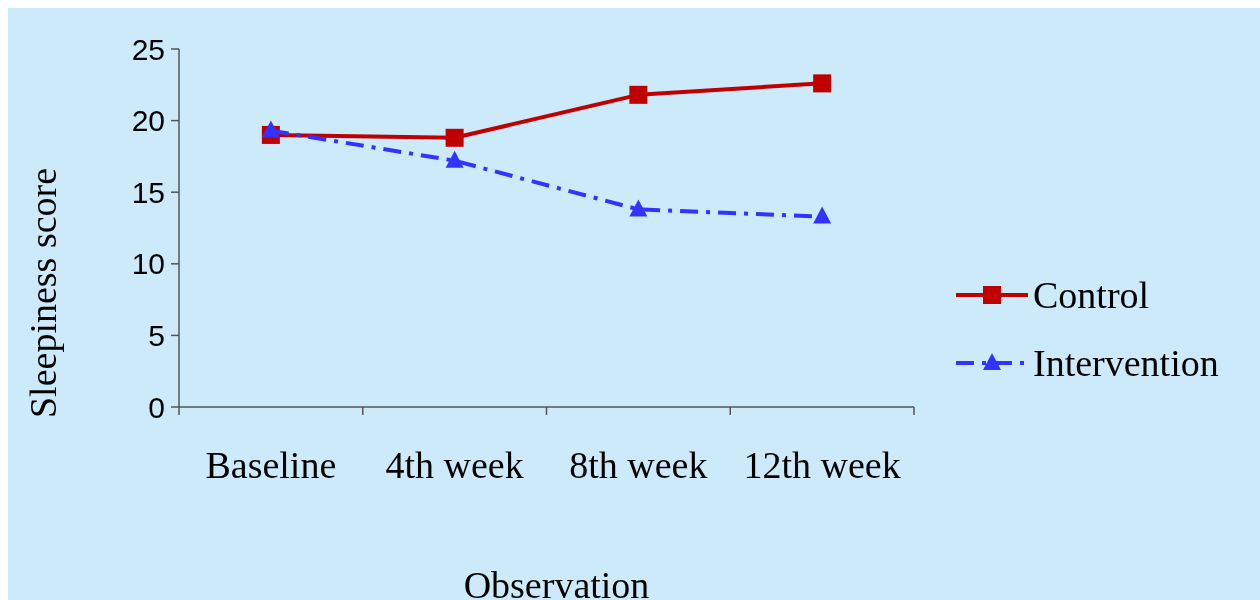 The width and height of the screenshot is (1260, 600). Describe the element at coordinates (454, 465) in the screenshot. I see `x-tick-label: 4th week` at that location.